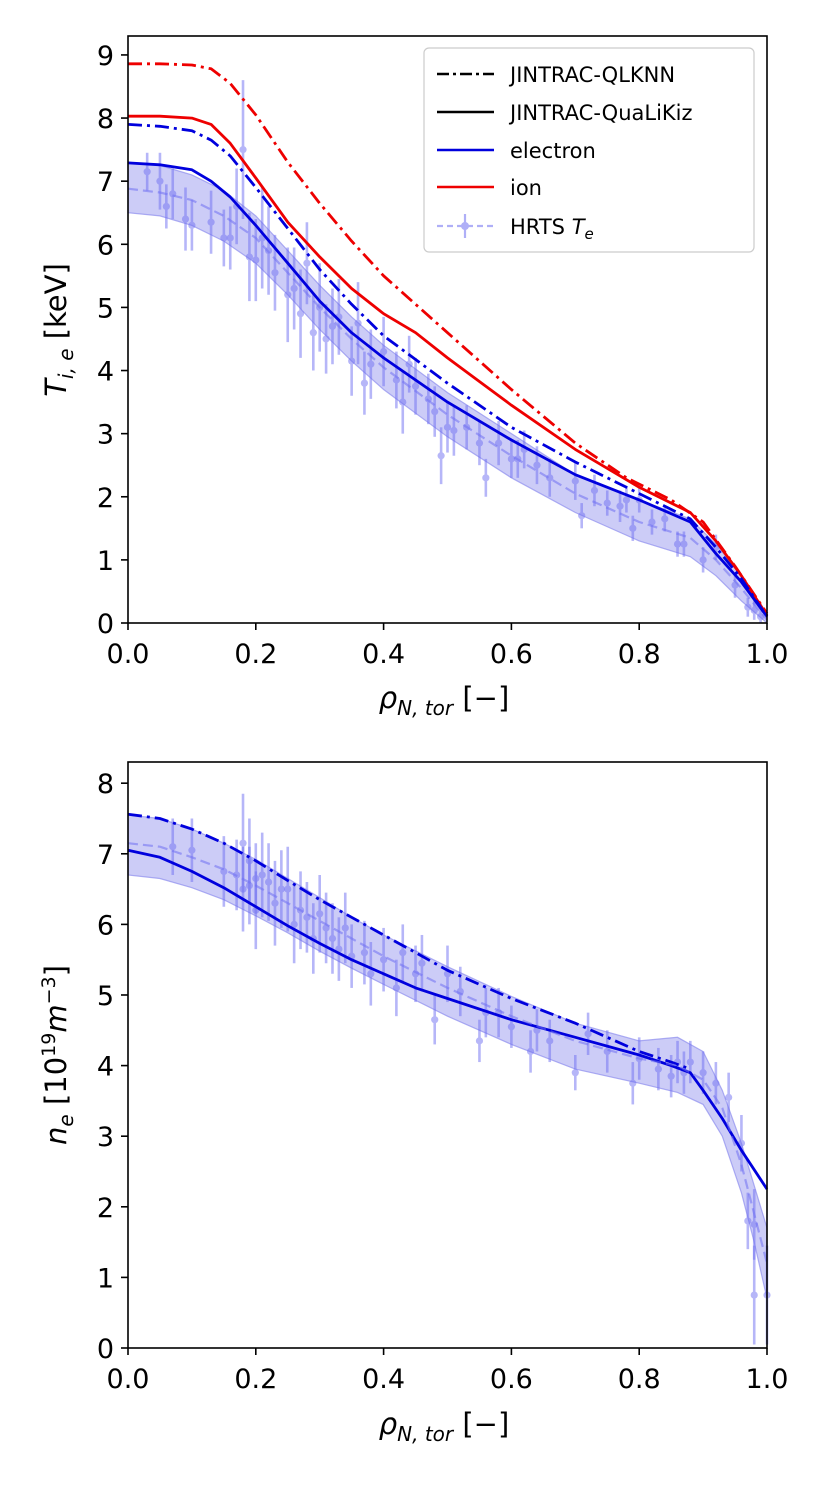 Image resolution: width=830 pixels, height=1486 pixels. What do you see at coordinates (105, 1208) in the screenshot?
I see `density-y-tick-label: 2` at bounding box center [105, 1208].